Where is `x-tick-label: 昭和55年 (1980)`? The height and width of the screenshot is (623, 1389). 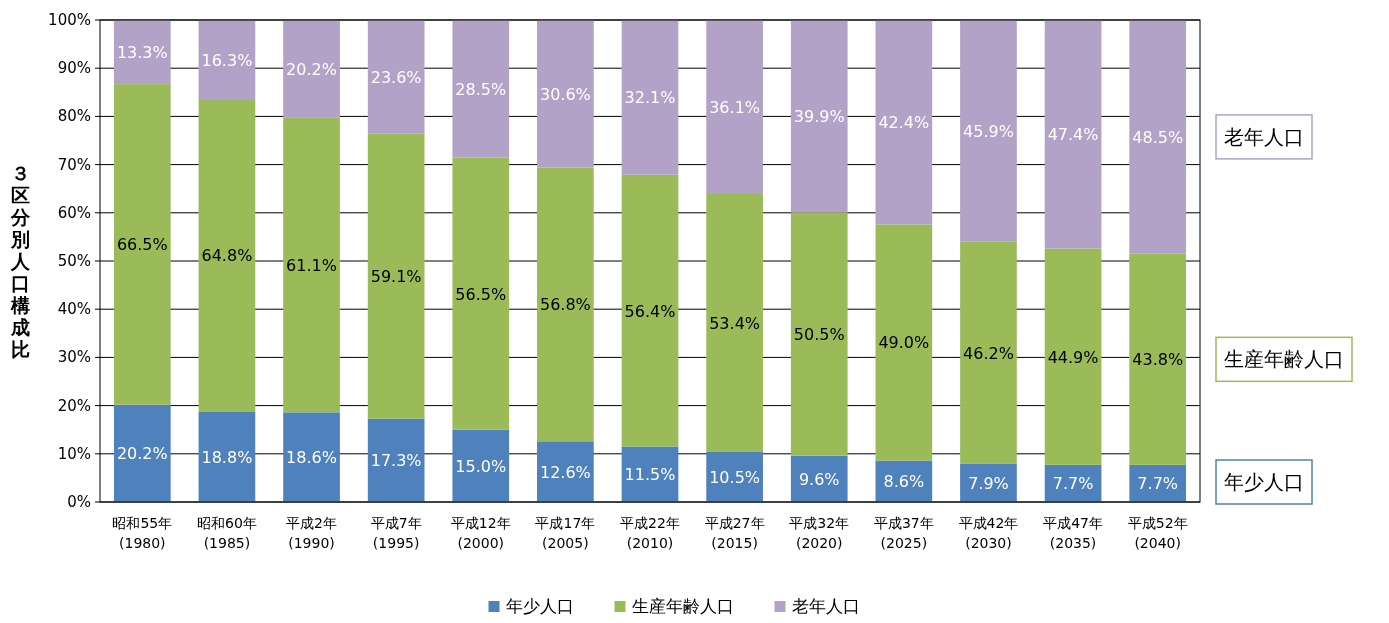 x-tick-label: 昭和55年 (1980) is located at coordinates (142, 533).